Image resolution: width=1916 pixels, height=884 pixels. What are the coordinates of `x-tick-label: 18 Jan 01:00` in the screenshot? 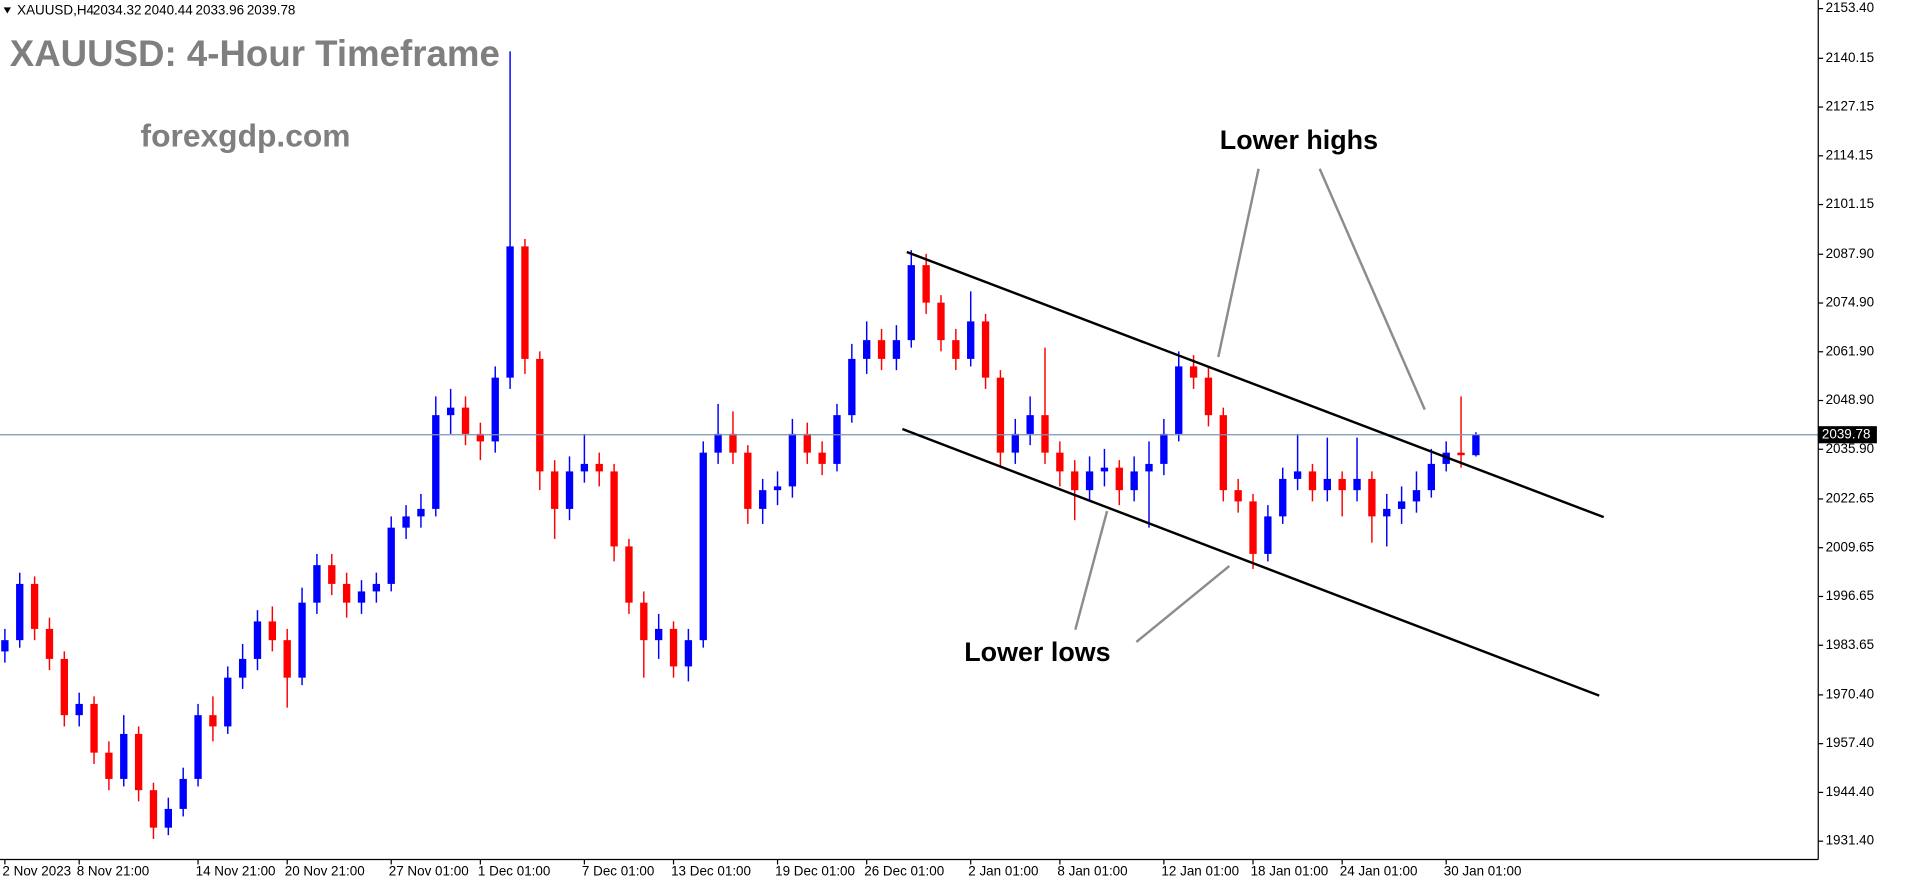 It's located at (1290, 870).